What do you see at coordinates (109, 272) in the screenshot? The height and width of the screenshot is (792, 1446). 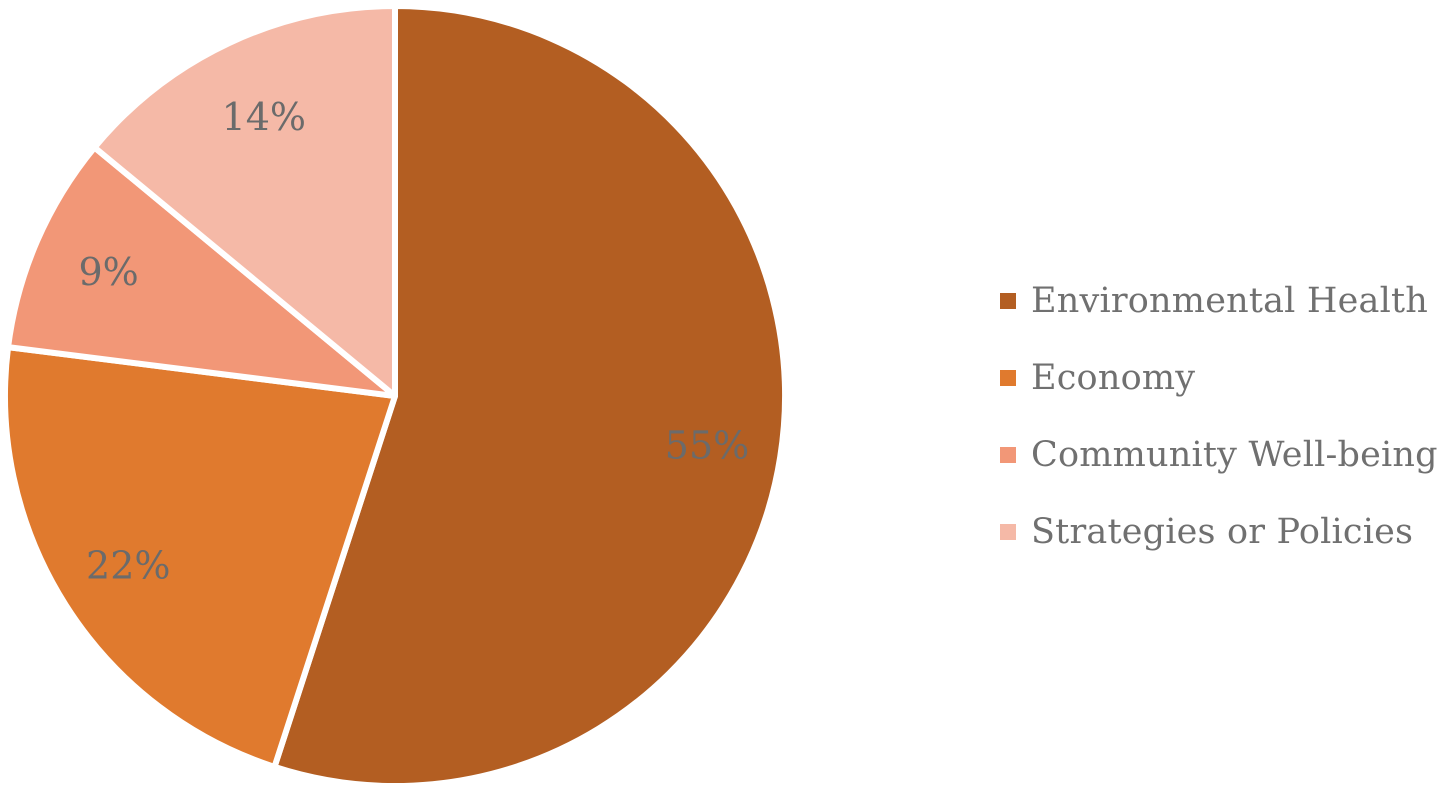 I see `data-label-community-well-being: 9%` at bounding box center [109, 272].